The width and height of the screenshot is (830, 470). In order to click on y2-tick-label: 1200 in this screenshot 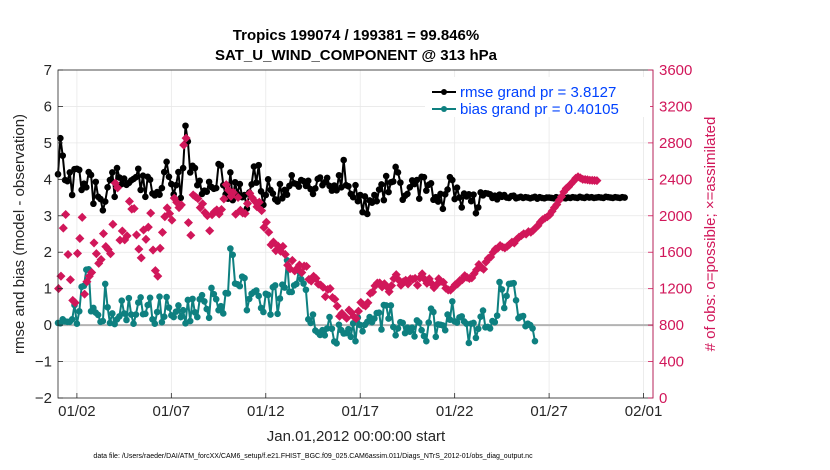, I will do `click(675, 289)`.